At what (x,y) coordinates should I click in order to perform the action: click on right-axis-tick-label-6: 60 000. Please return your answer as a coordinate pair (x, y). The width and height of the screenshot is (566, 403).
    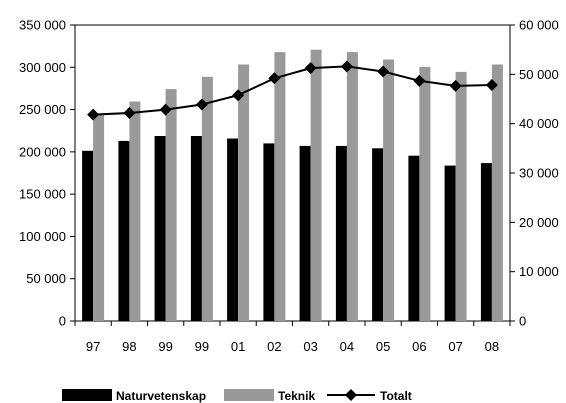
    Looking at the image, I should click on (539, 25).